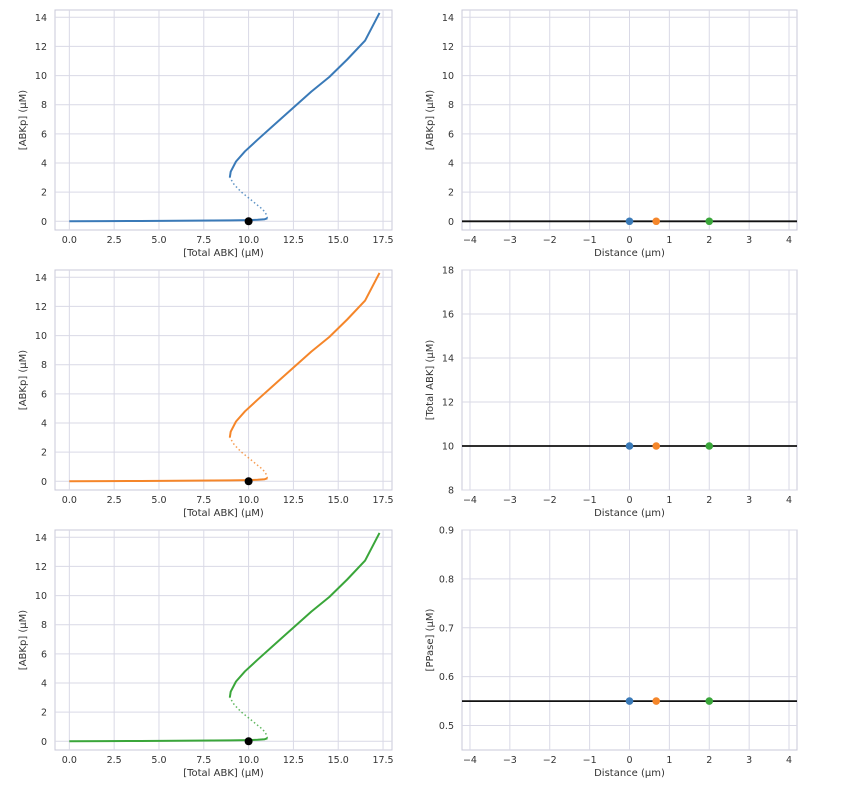 The height and width of the screenshot is (786, 842). Describe the element at coordinates (249, 718) in the screenshot. I see `curve-unstable-branch` at that location.